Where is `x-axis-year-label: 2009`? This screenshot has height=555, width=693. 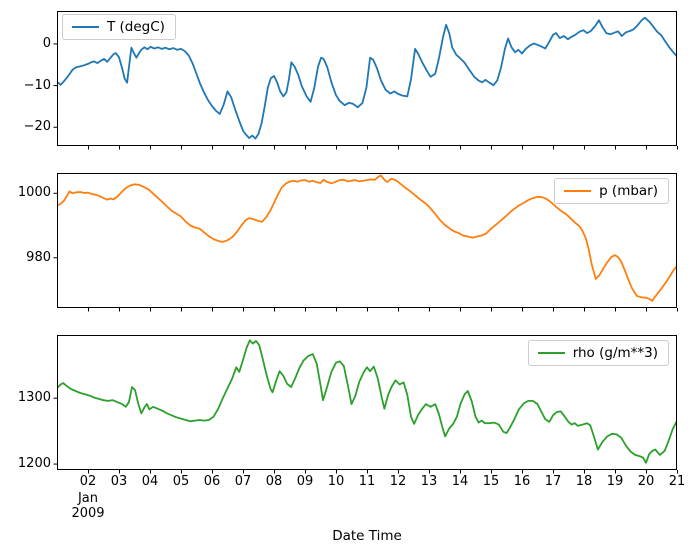
x-axis-year-label: 2009 is located at coordinates (88, 513).